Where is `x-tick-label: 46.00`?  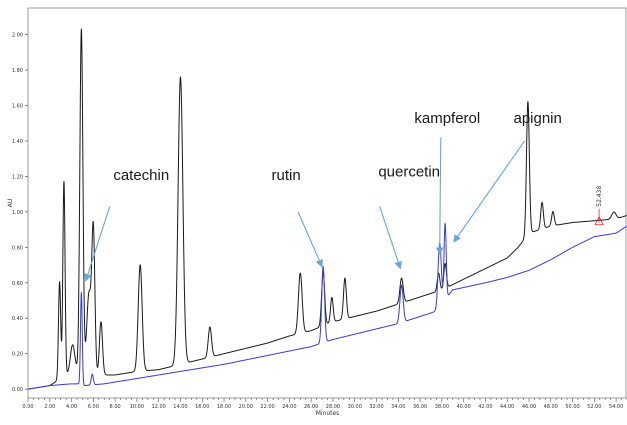 x-tick-label: 46.00 is located at coordinates (529, 407).